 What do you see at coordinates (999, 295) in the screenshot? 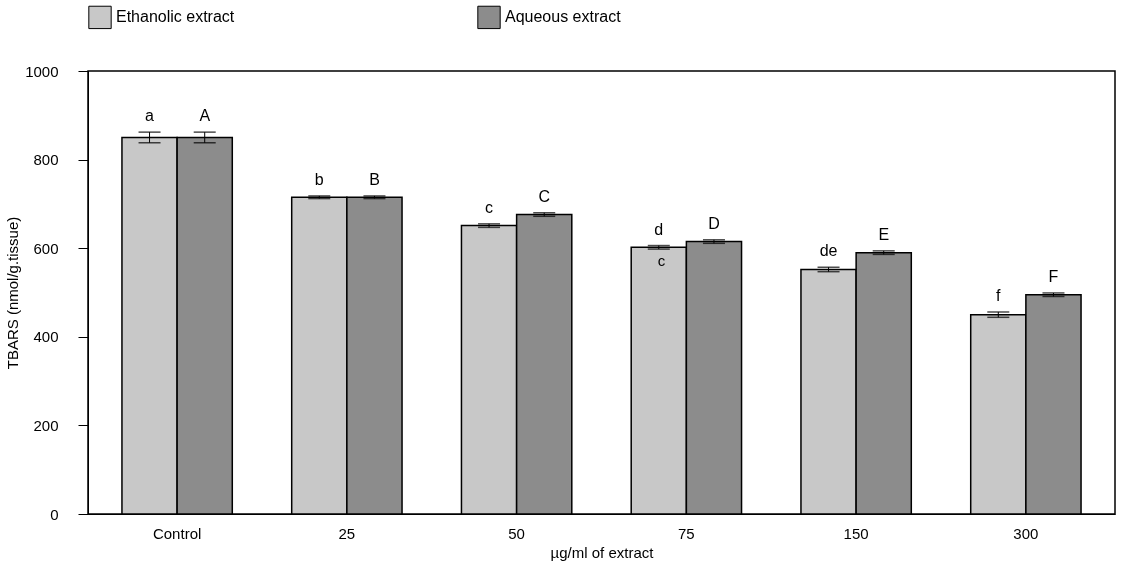
I see `data-label: f` at bounding box center [999, 295].